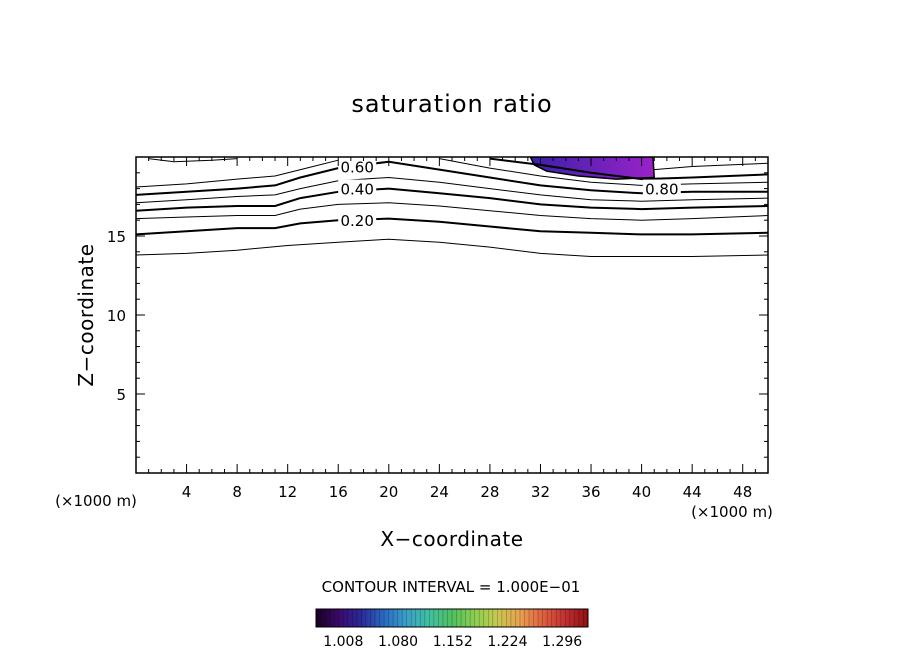 This screenshot has height=654, width=904. I want to click on contour-label: 0.20, so click(356, 221).